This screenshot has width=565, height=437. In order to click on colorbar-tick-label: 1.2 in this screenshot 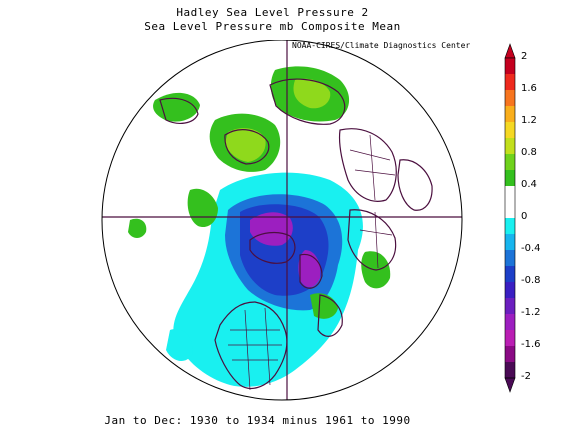, I will do `click(529, 120)`.